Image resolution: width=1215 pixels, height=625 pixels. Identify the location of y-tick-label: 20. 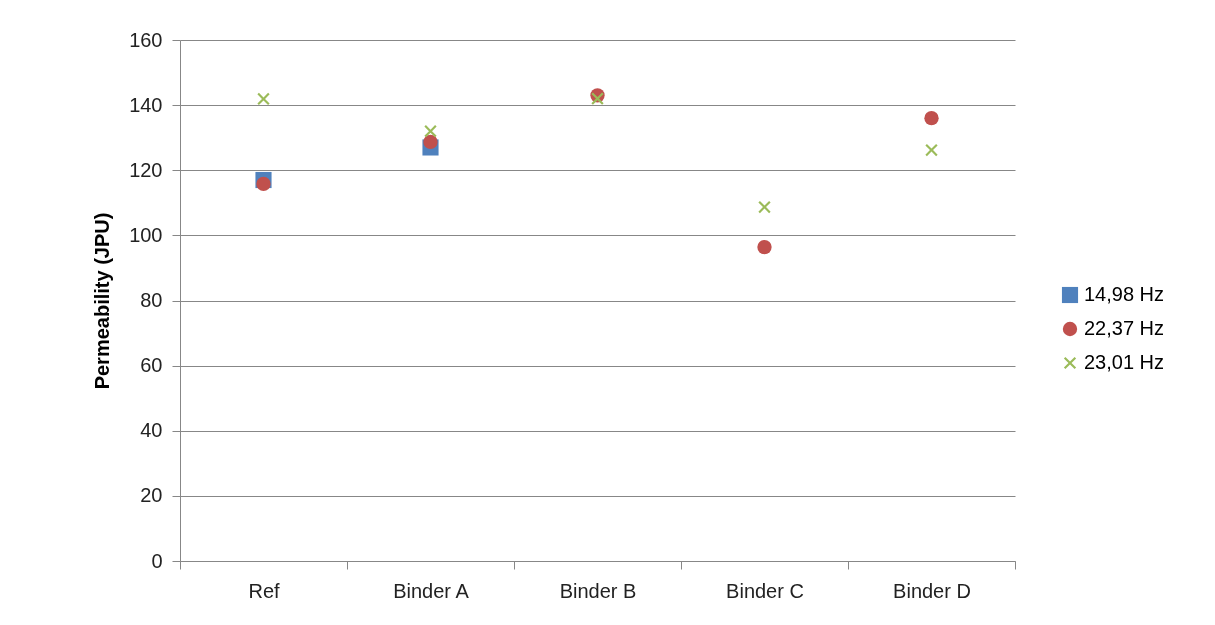
(151, 495).